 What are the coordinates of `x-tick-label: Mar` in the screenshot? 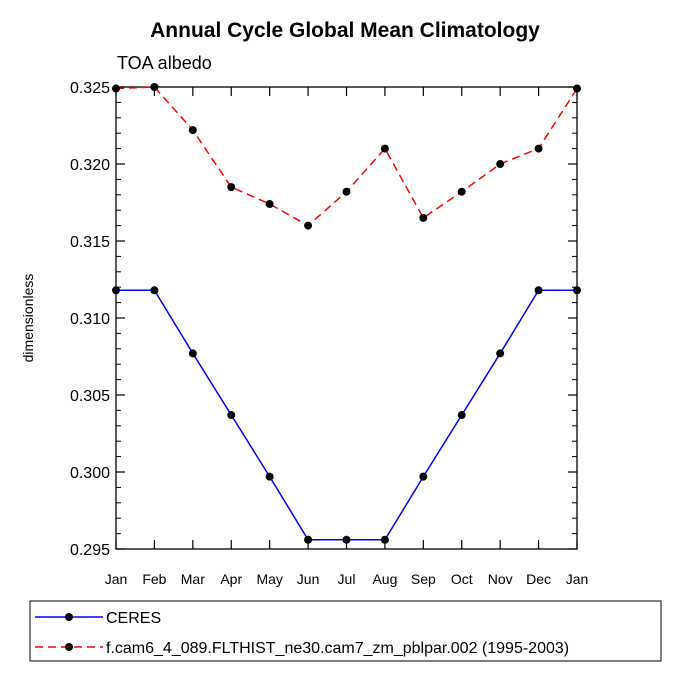 It's located at (193, 579).